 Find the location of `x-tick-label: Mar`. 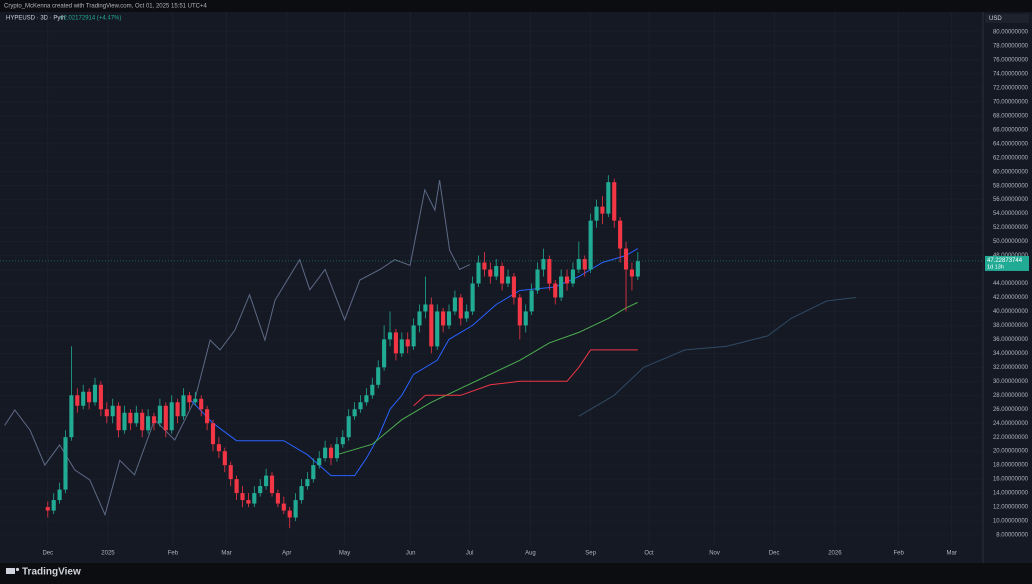

x-tick-label: Mar is located at coordinates (952, 554).